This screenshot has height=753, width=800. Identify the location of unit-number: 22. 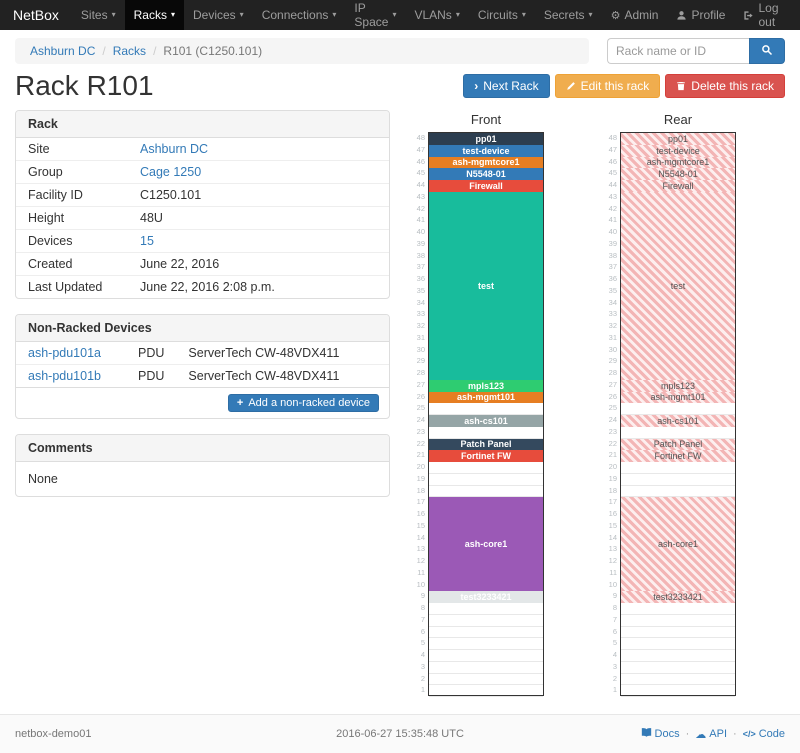
(612, 443).